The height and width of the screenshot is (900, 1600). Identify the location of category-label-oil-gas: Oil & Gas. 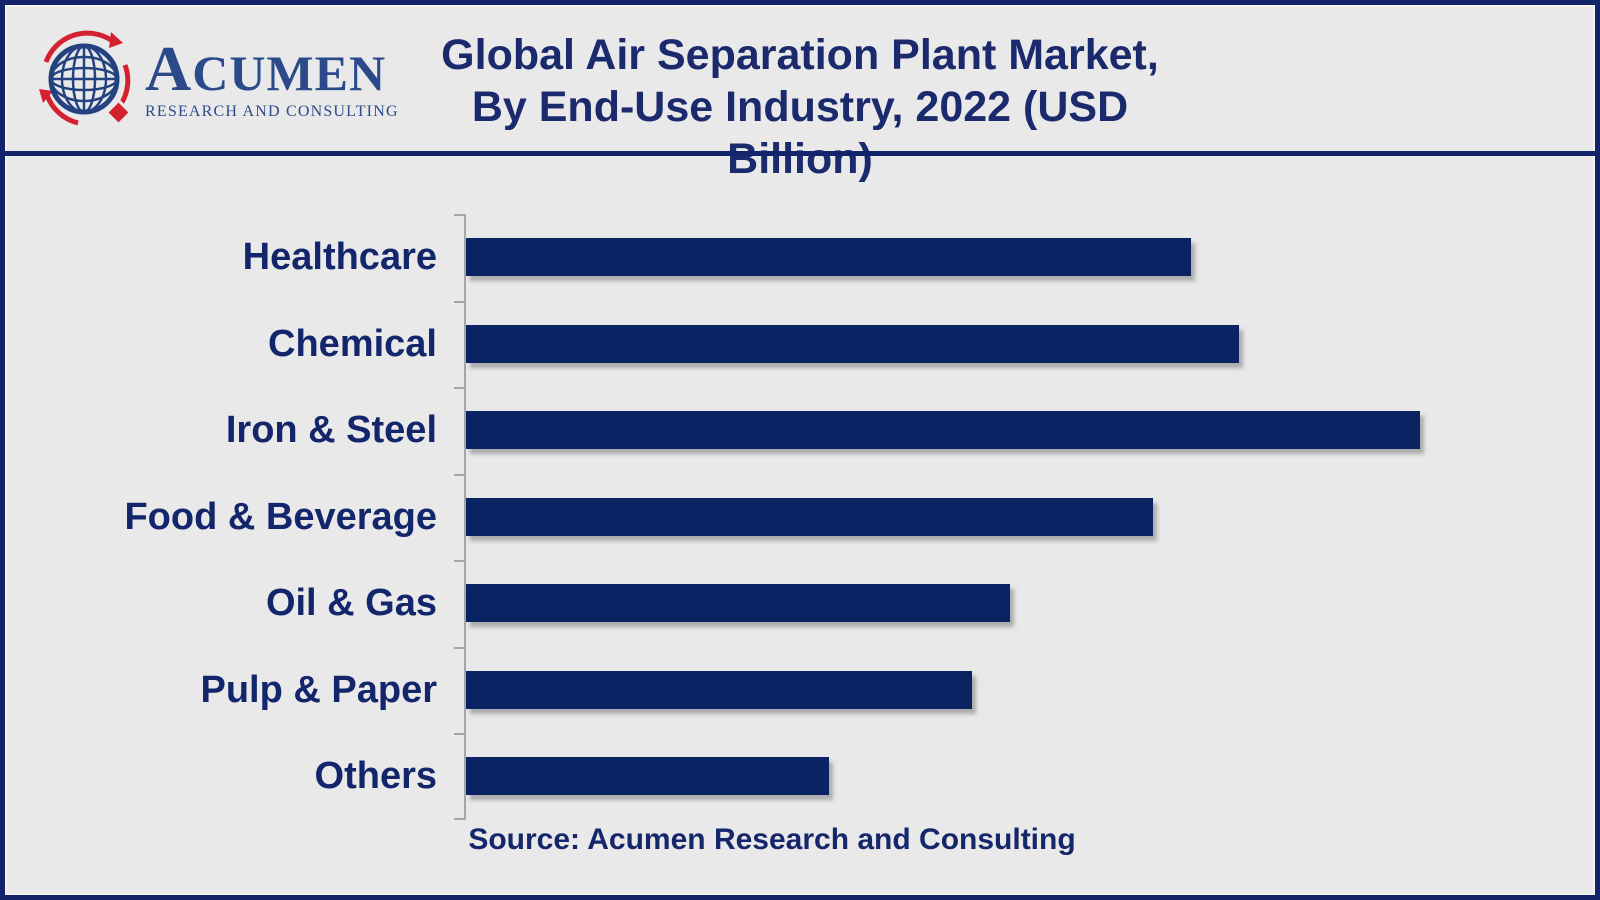
(351, 603).